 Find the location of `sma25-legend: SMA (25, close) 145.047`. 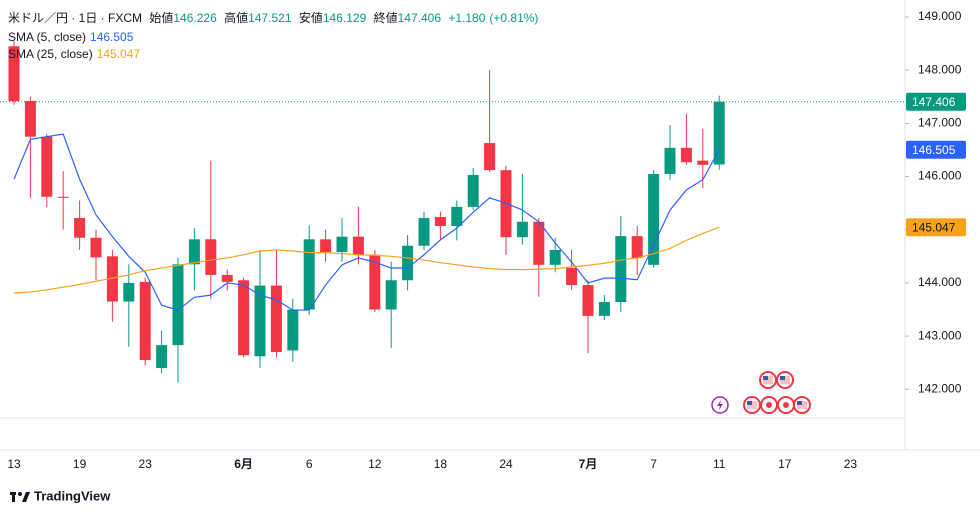

sma25-legend: SMA (25, close) 145.047 is located at coordinates (76, 54).